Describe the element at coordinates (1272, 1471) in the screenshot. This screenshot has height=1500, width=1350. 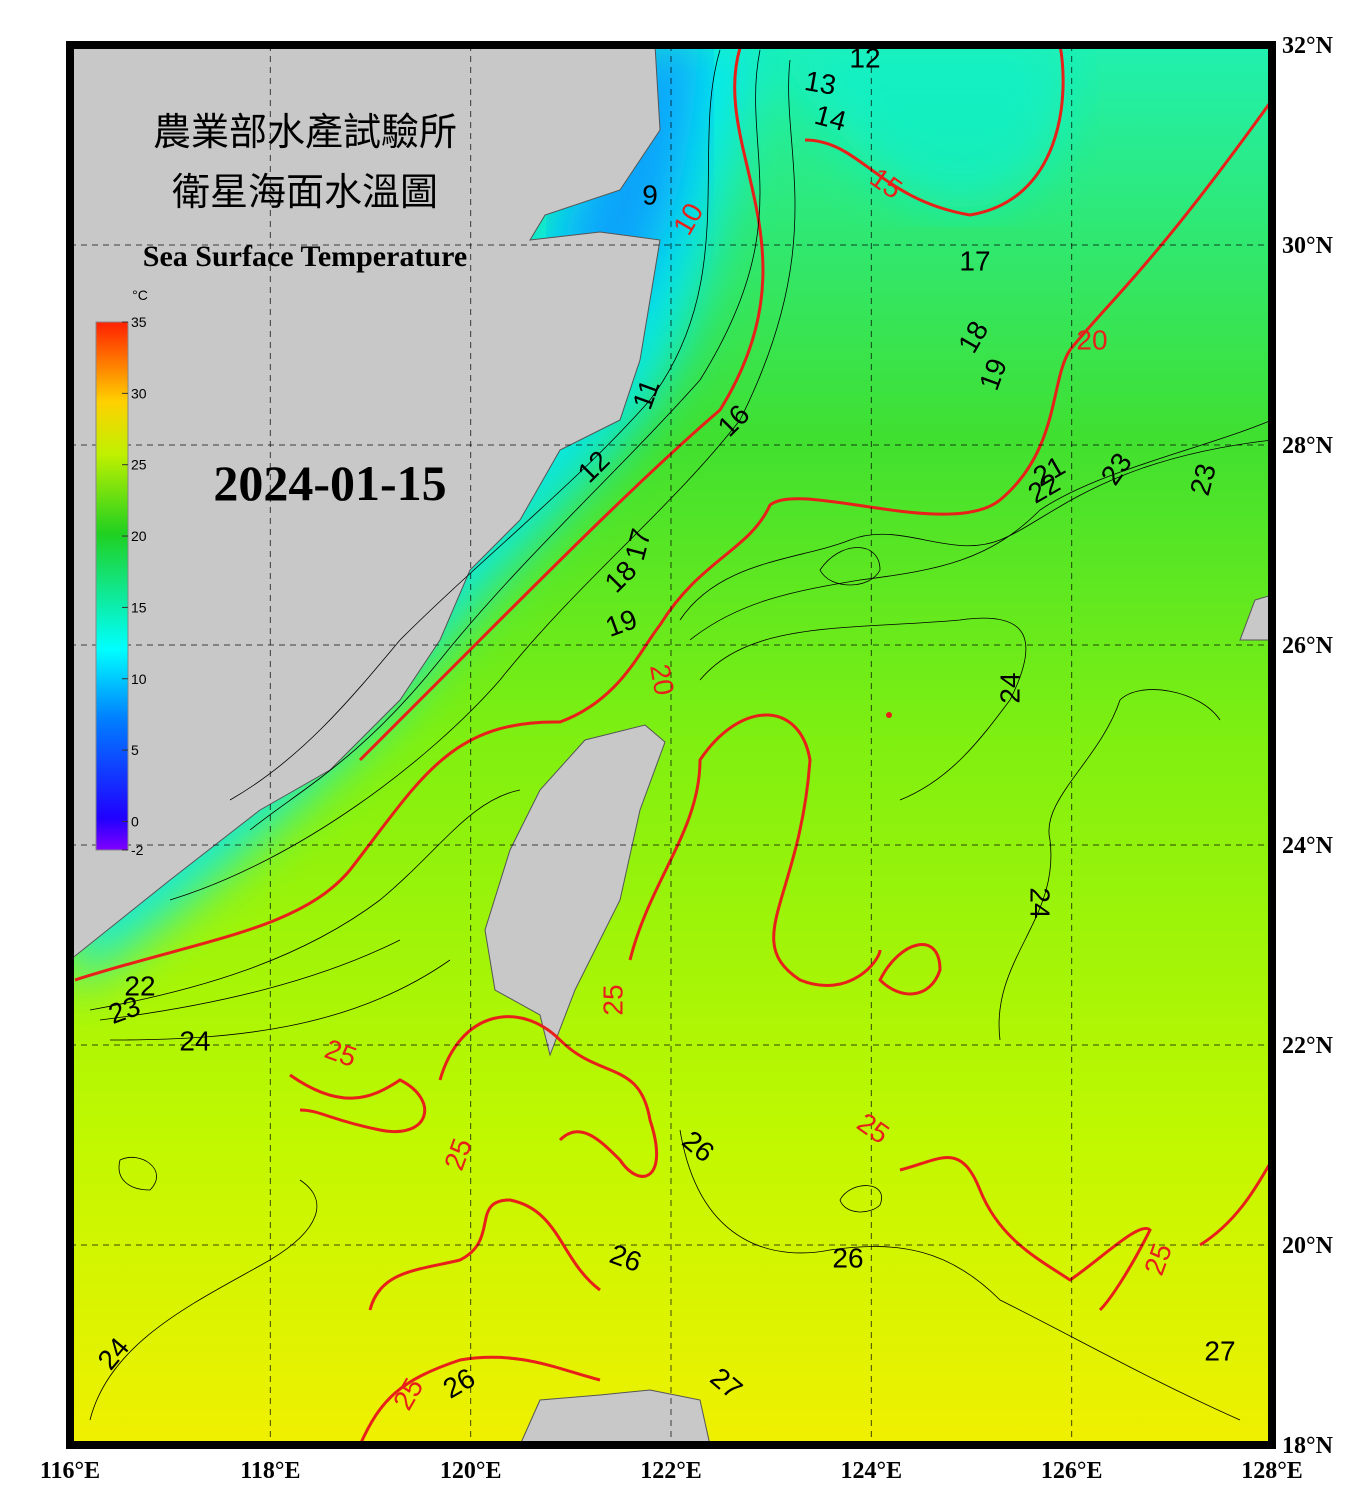
I see `lon-label: 128°E` at that location.